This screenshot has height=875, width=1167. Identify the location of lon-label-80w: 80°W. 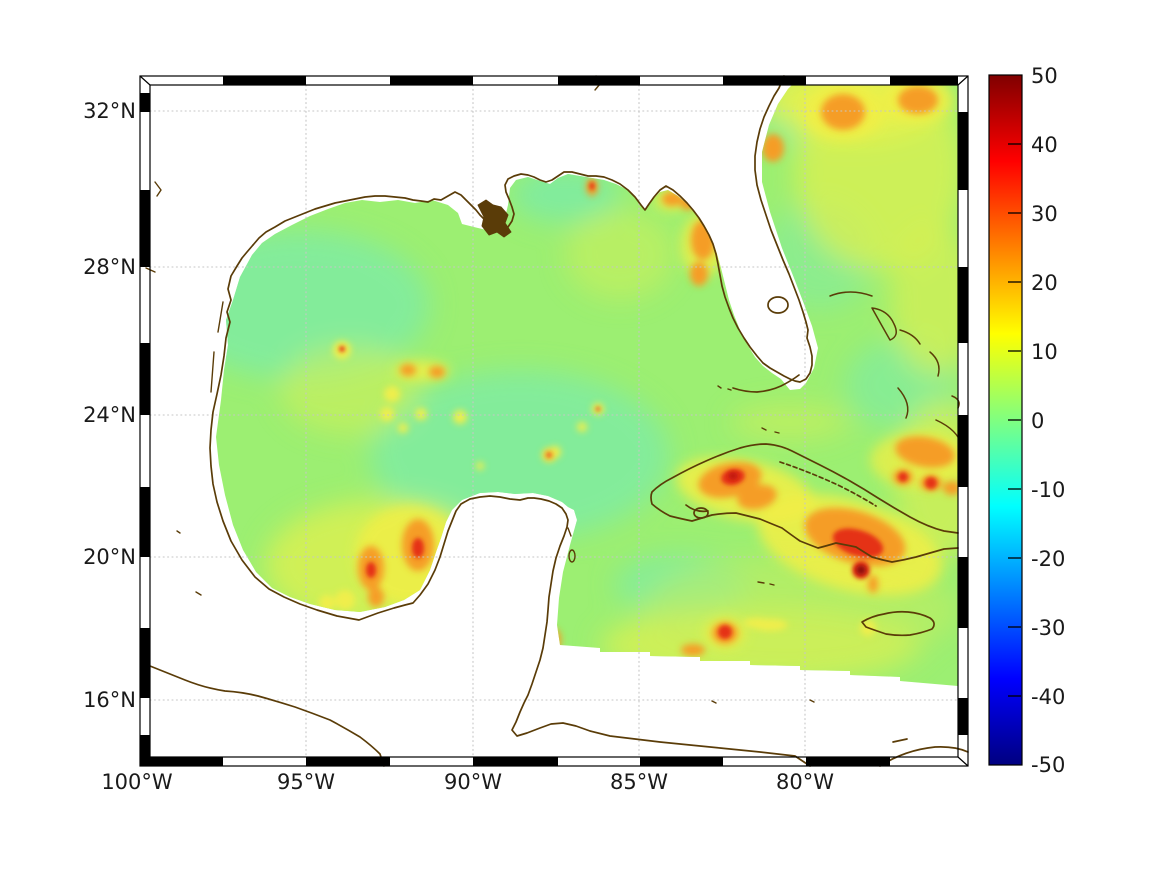
(805, 782).